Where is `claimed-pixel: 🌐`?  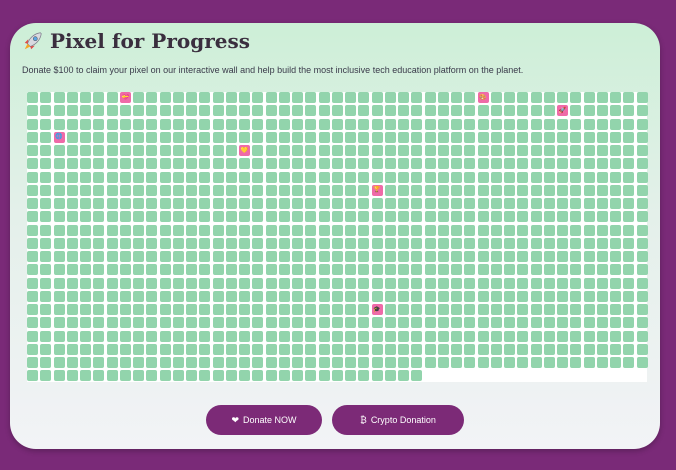
claimed-pixel: 🌐 is located at coordinates (59, 137).